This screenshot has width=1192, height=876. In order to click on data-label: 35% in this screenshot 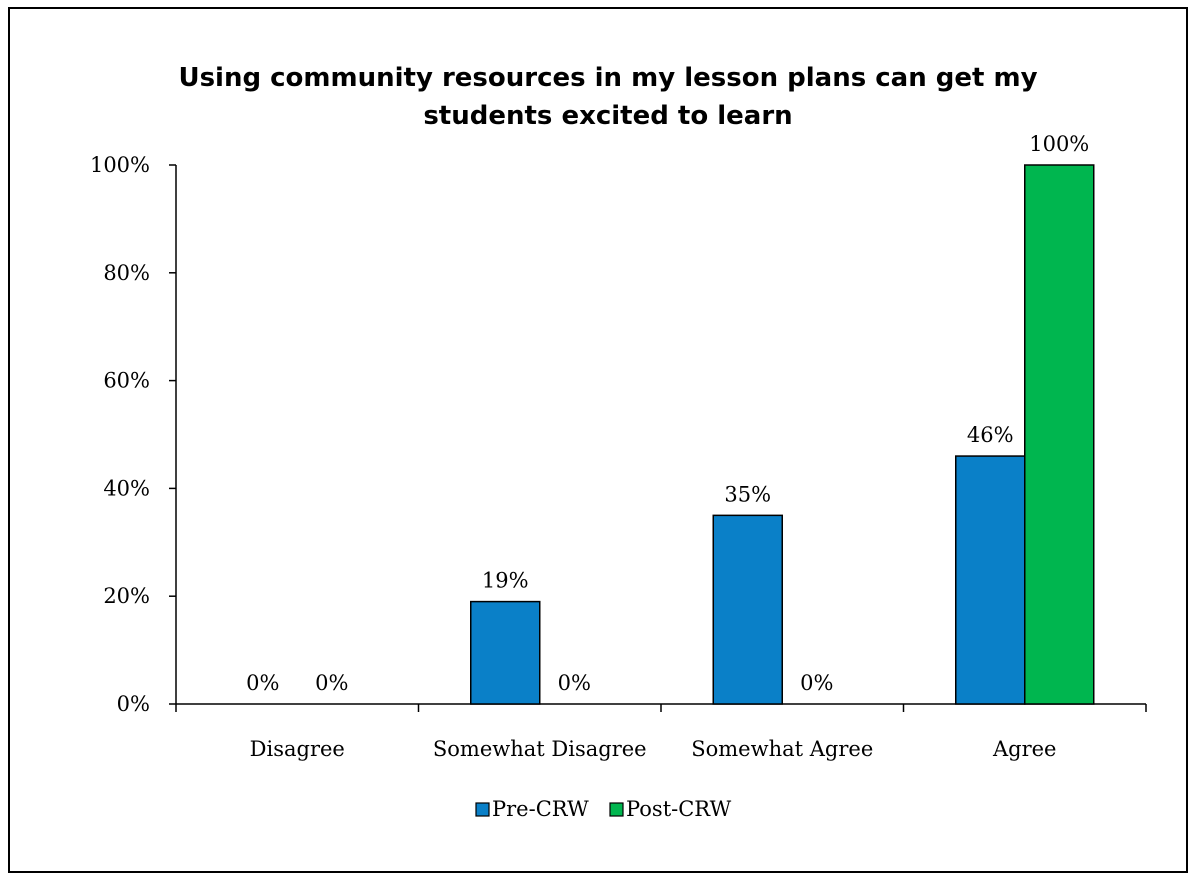, I will do `click(747, 494)`.